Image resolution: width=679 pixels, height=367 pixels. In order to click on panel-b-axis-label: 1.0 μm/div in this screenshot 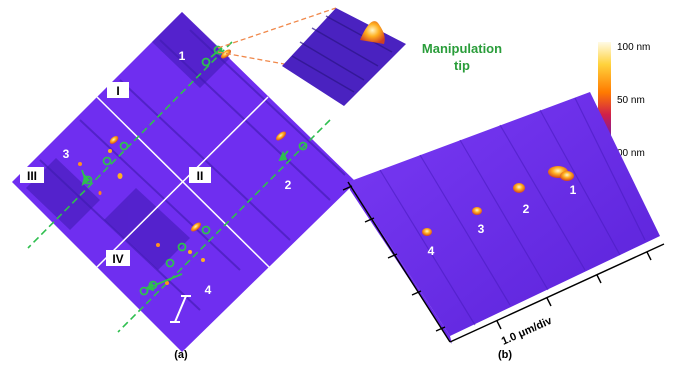, I will do `click(527, 330)`.